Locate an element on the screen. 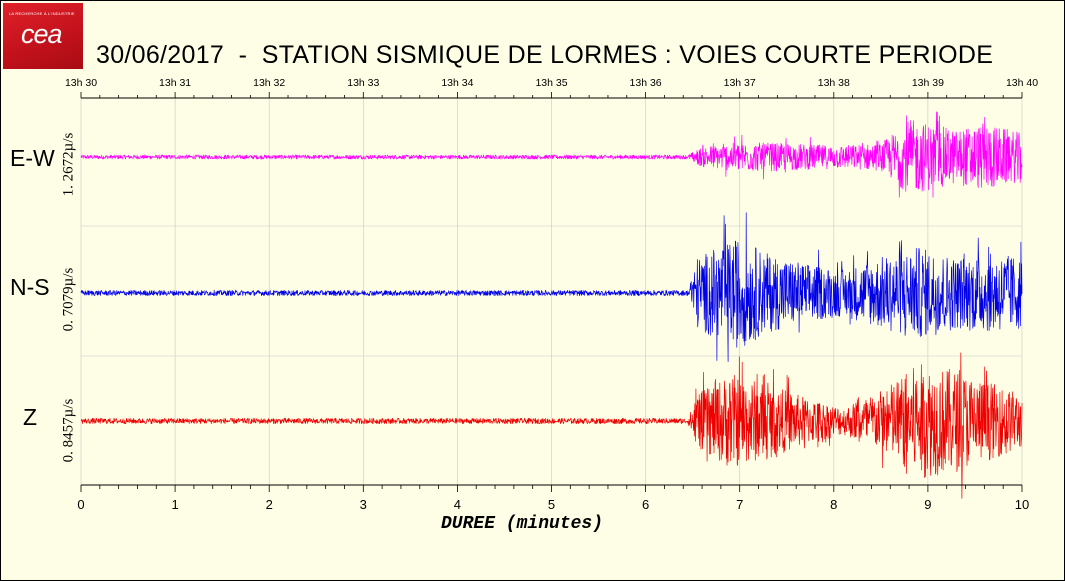  top-tick-label: 13h 36 is located at coordinates (646, 83).